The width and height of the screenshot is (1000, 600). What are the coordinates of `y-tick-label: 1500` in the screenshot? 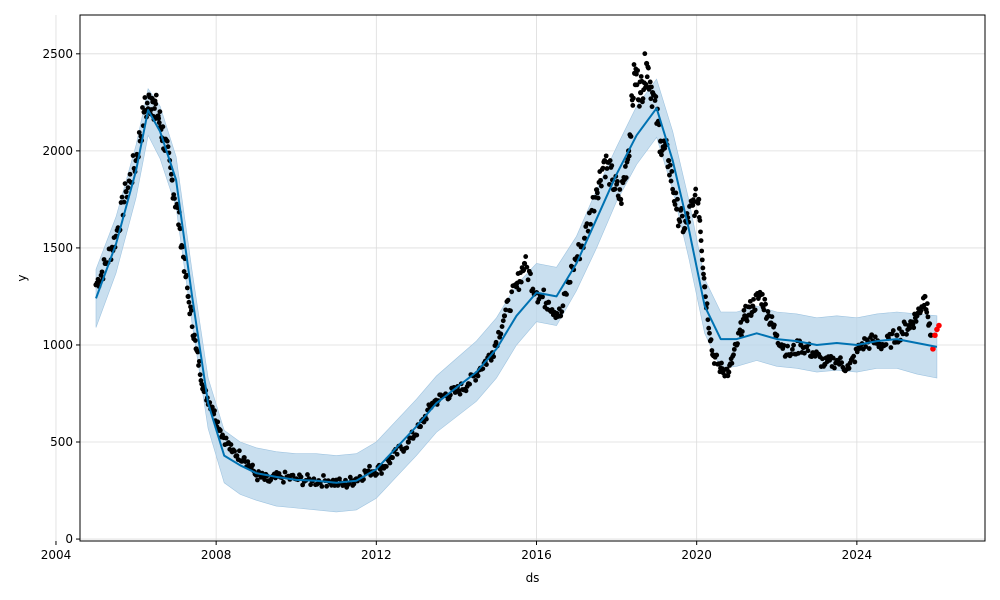 It's located at (57, 248).